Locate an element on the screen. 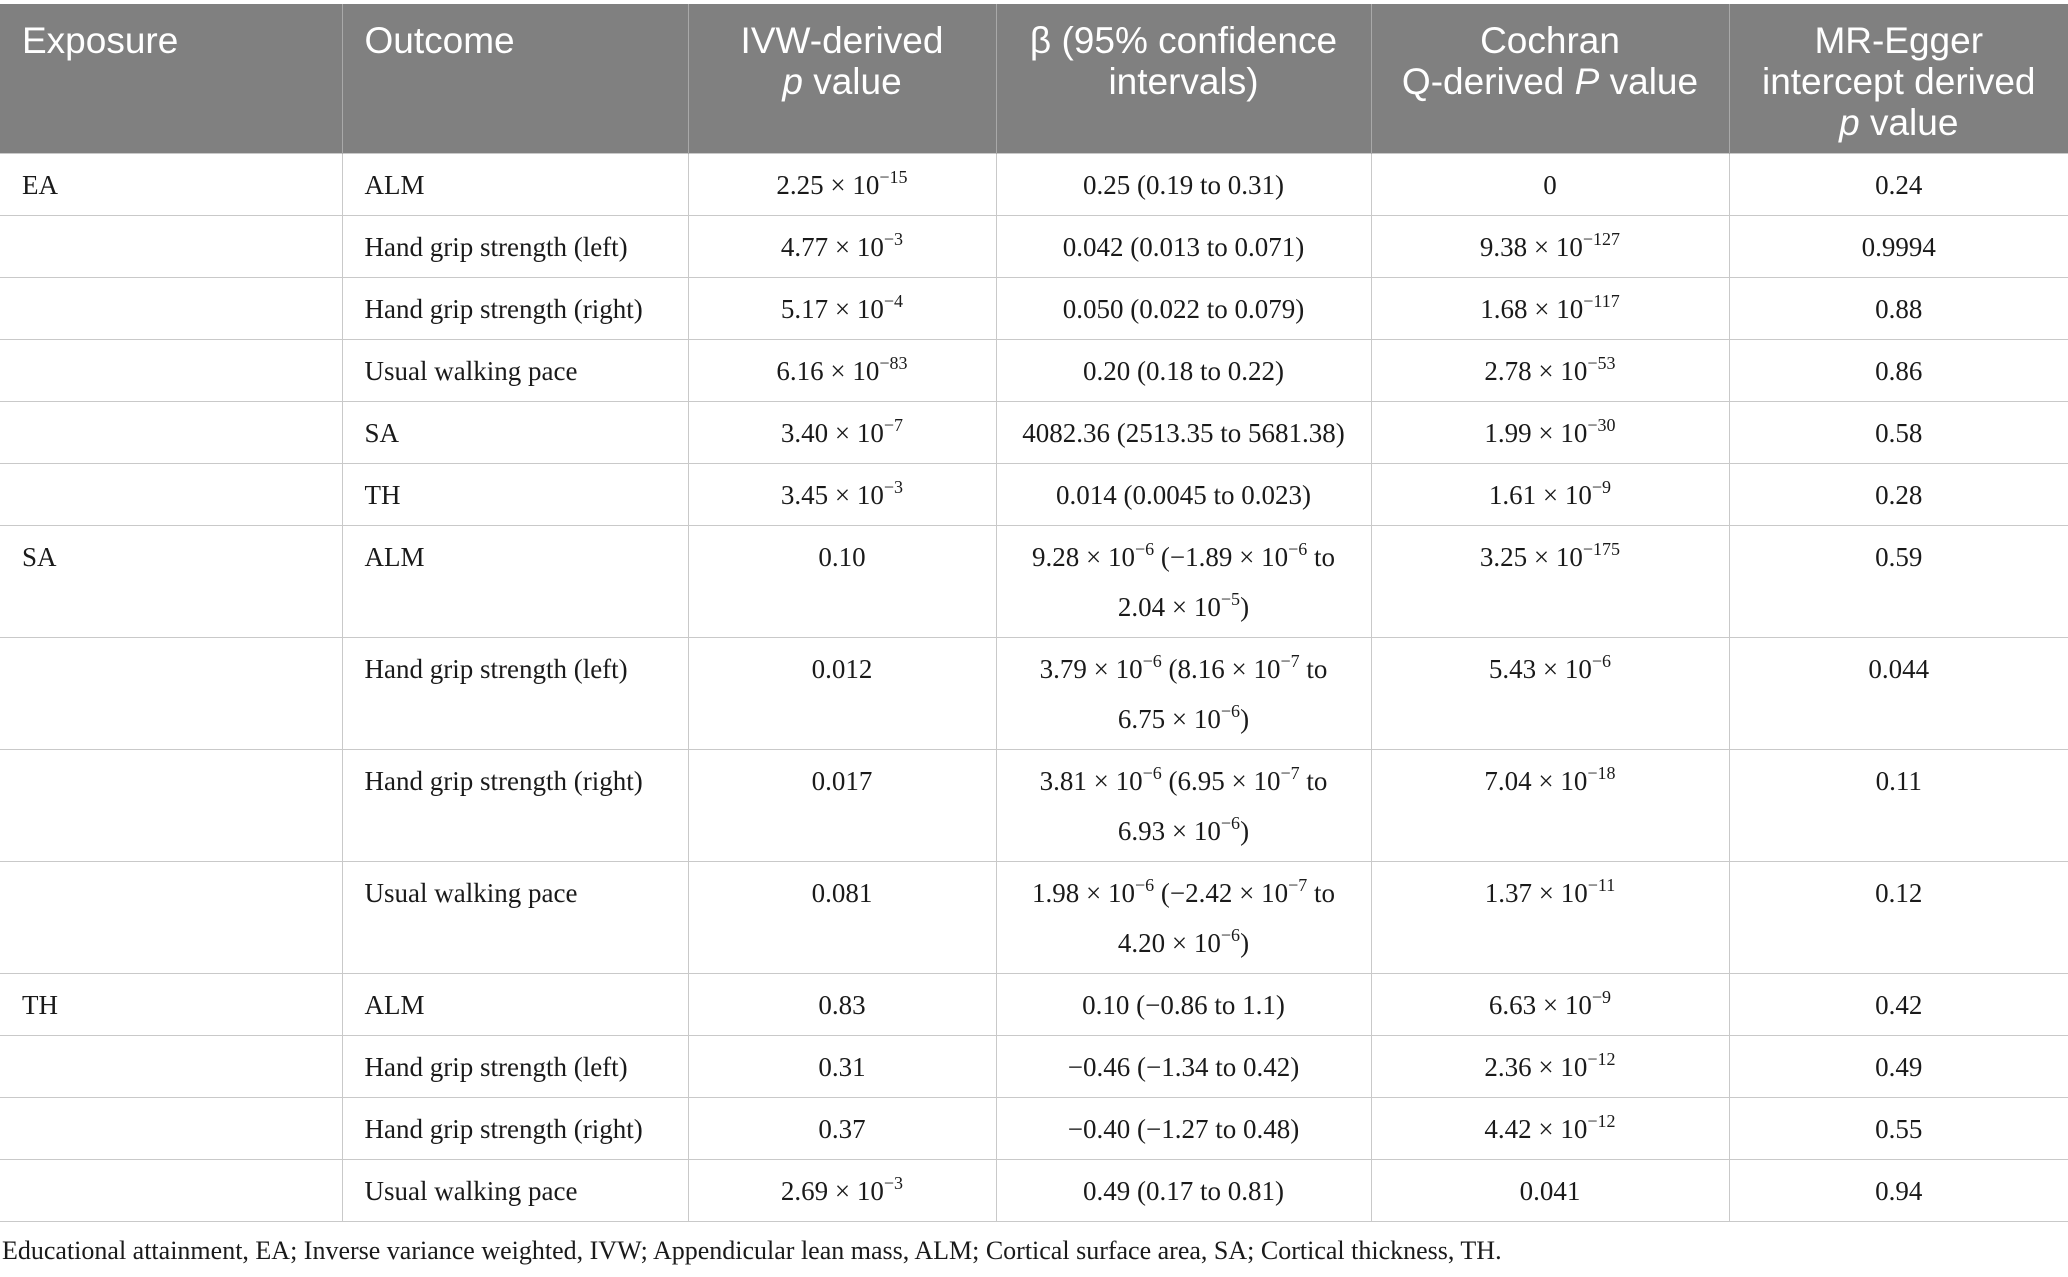  cell-ivw-p: 0.31 is located at coordinates (841, 1066).